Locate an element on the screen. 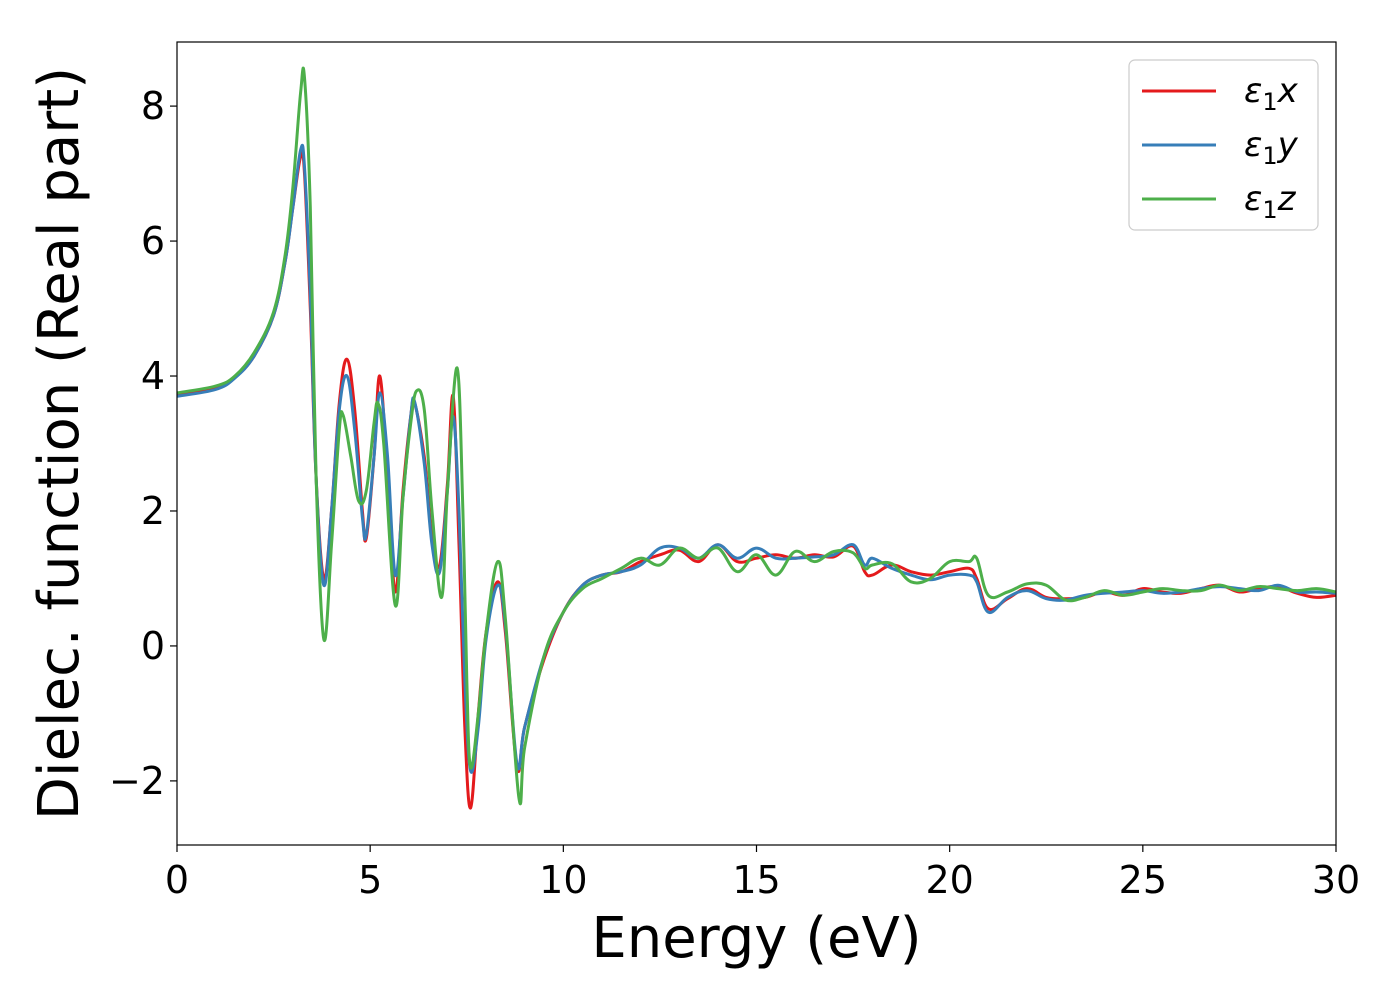 The width and height of the screenshot is (1400, 1000). y-axis-title: Dielec. function (Real part) is located at coordinates (59, 443).